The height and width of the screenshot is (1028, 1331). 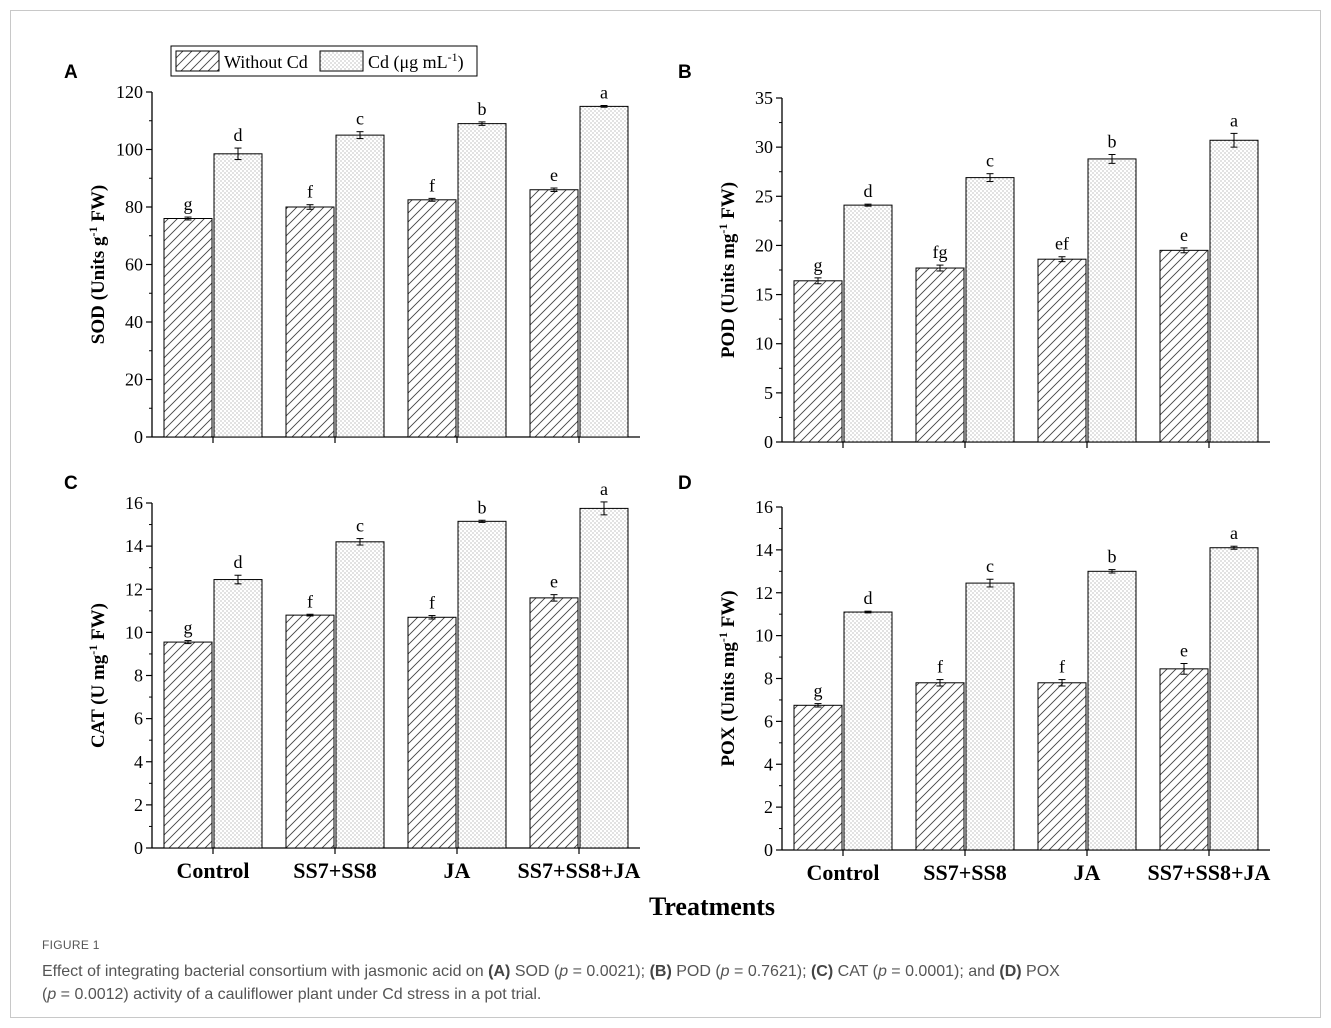 What do you see at coordinates (93, 232) in the screenshot?
I see `y-axis-label-sup: -1` at bounding box center [93, 232].